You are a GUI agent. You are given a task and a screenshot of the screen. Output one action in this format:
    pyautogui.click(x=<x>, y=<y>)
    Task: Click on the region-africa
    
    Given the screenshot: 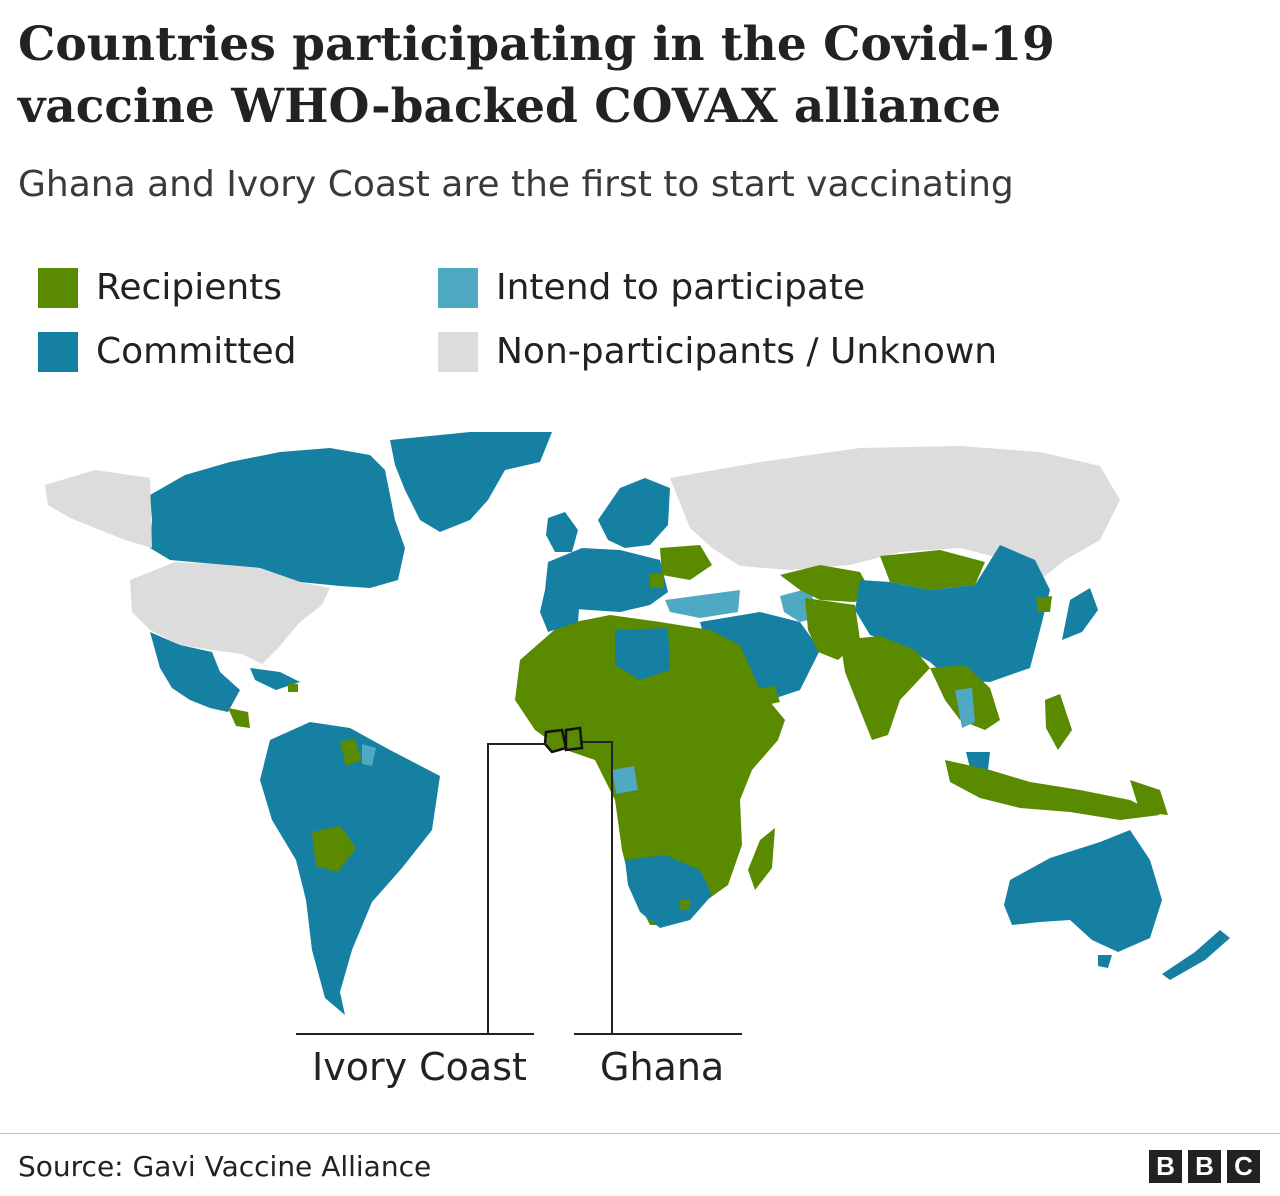 What is the action you would take?
    pyautogui.click(x=650, y=770)
    